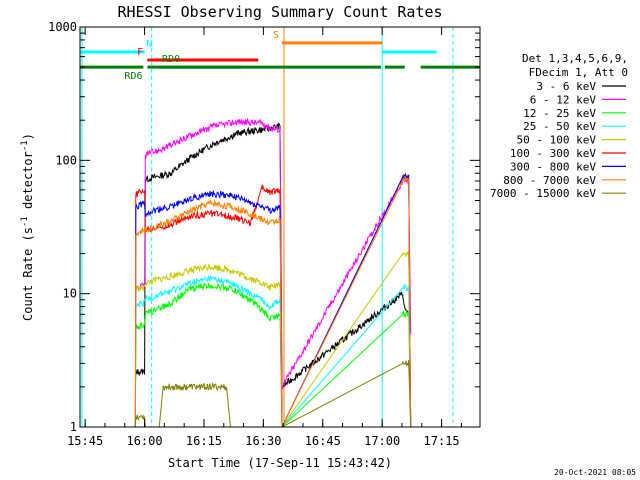 The image size is (640, 480). Describe the element at coordinates (28, 274) in the screenshot. I see `y-axis-label-main: Count Rate (s` at that location.